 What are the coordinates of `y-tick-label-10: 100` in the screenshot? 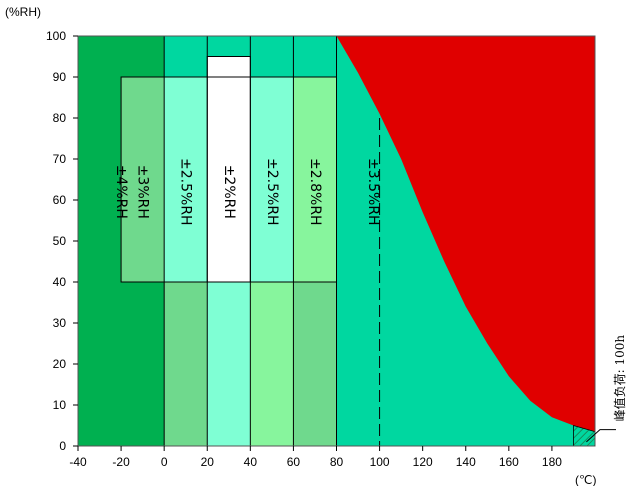 It's located at (56, 36).